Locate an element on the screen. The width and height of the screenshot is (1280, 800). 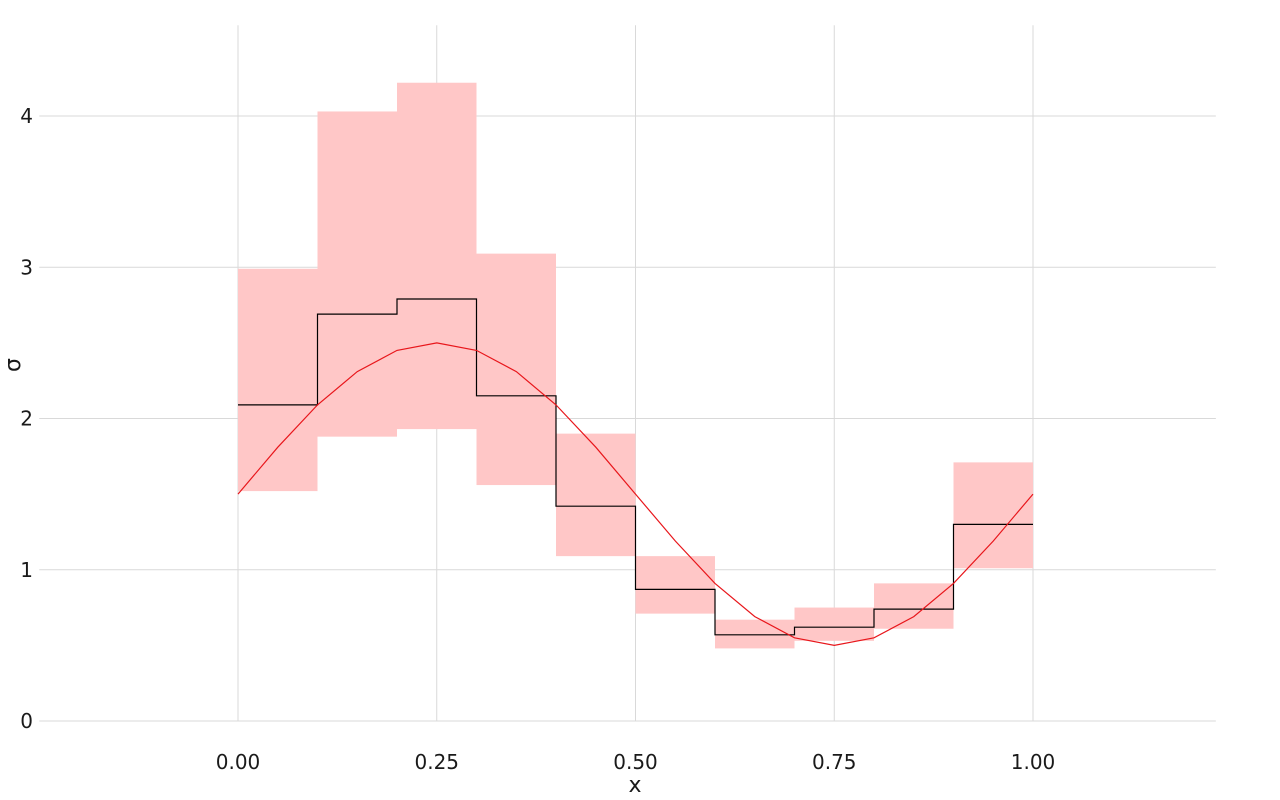
x-axis-label: x is located at coordinates (634, 785).